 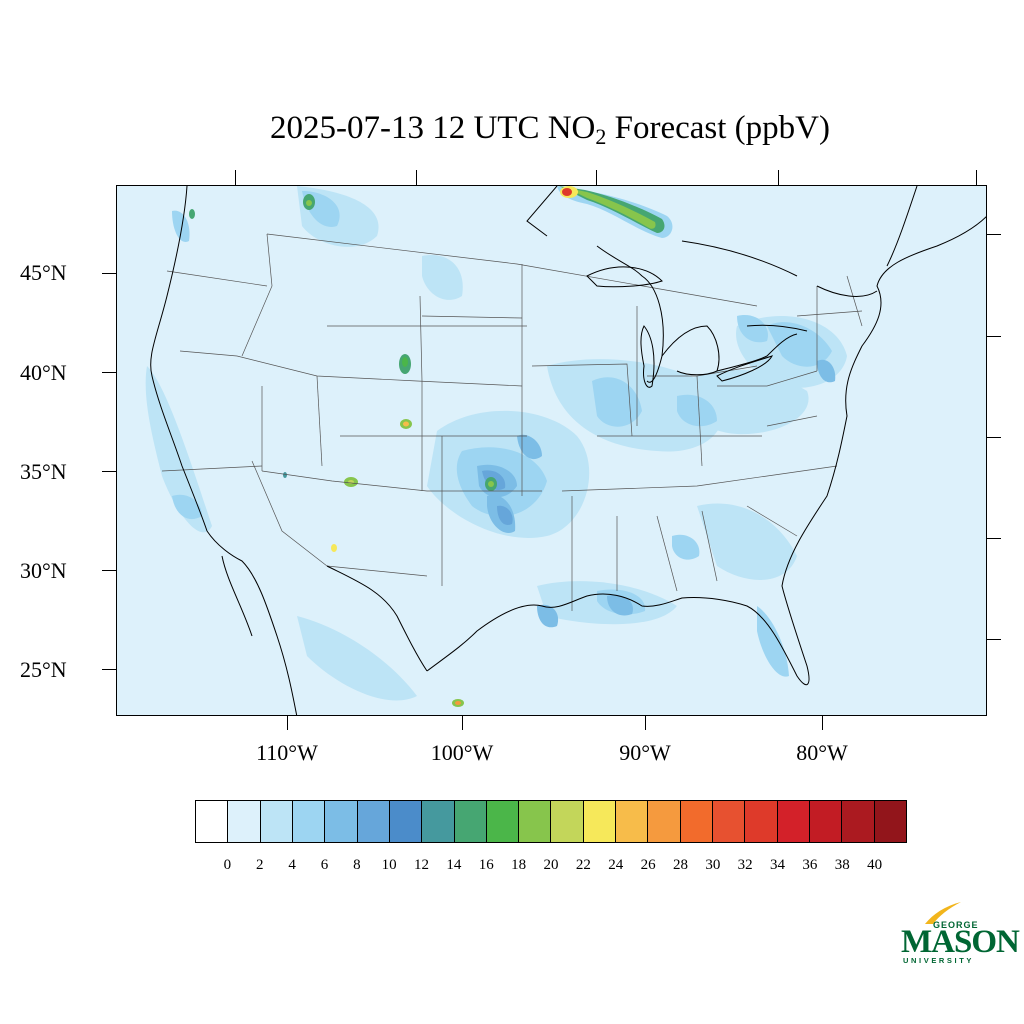 What do you see at coordinates (43, 372) in the screenshot?
I see `lat-label-40n: 40°N` at bounding box center [43, 372].